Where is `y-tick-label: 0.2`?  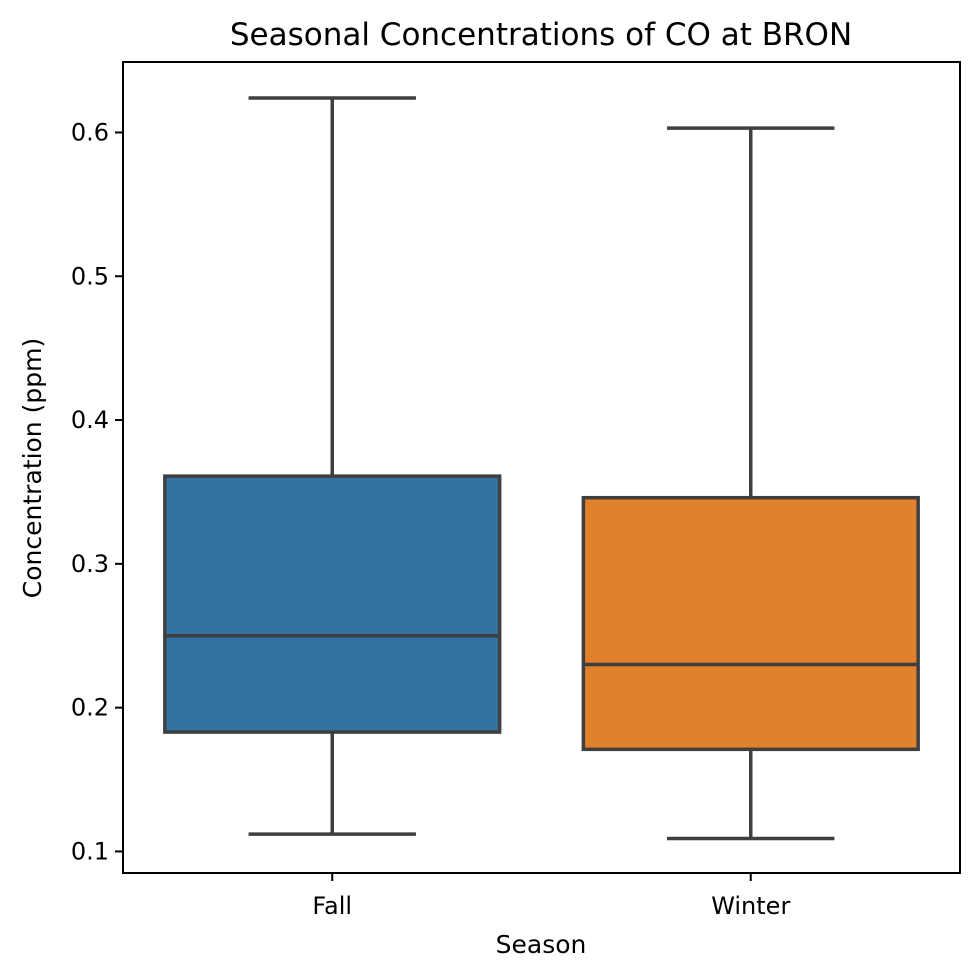 y-tick-label: 0.2 is located at coordinates (90, 708).